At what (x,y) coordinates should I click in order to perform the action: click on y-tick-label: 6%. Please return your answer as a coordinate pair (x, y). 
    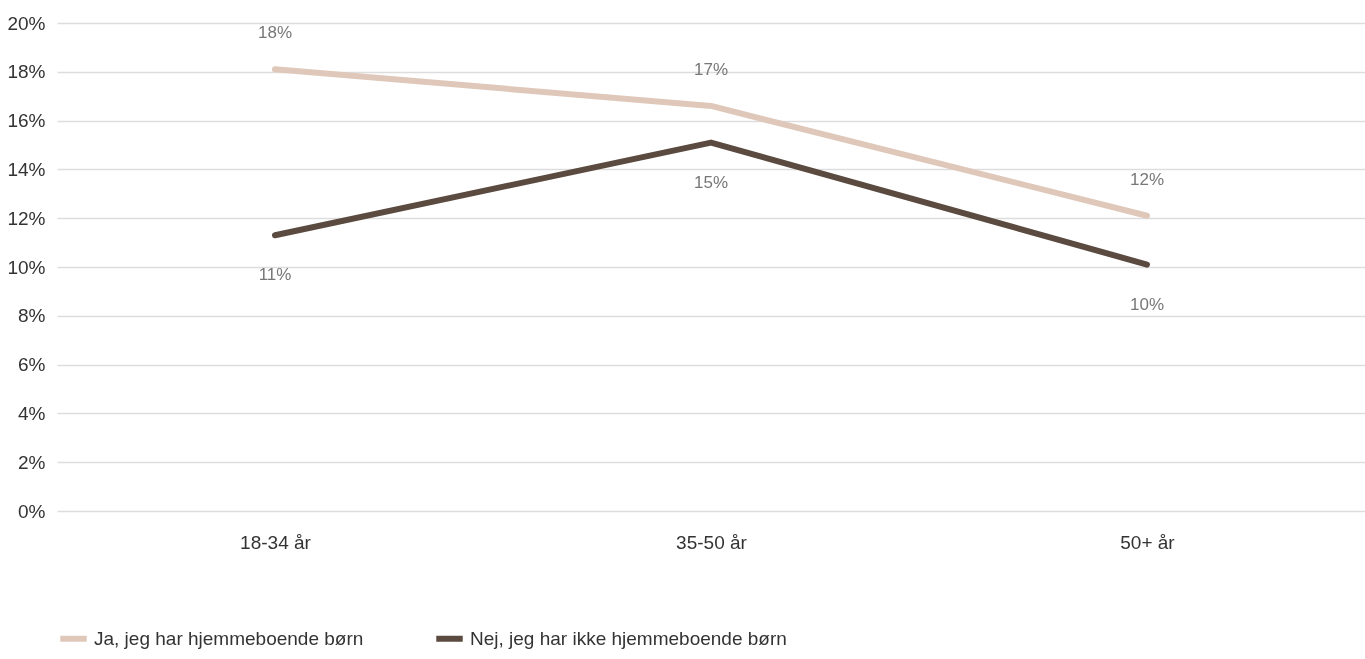
    Looking at the image, I should click on (32, 365).